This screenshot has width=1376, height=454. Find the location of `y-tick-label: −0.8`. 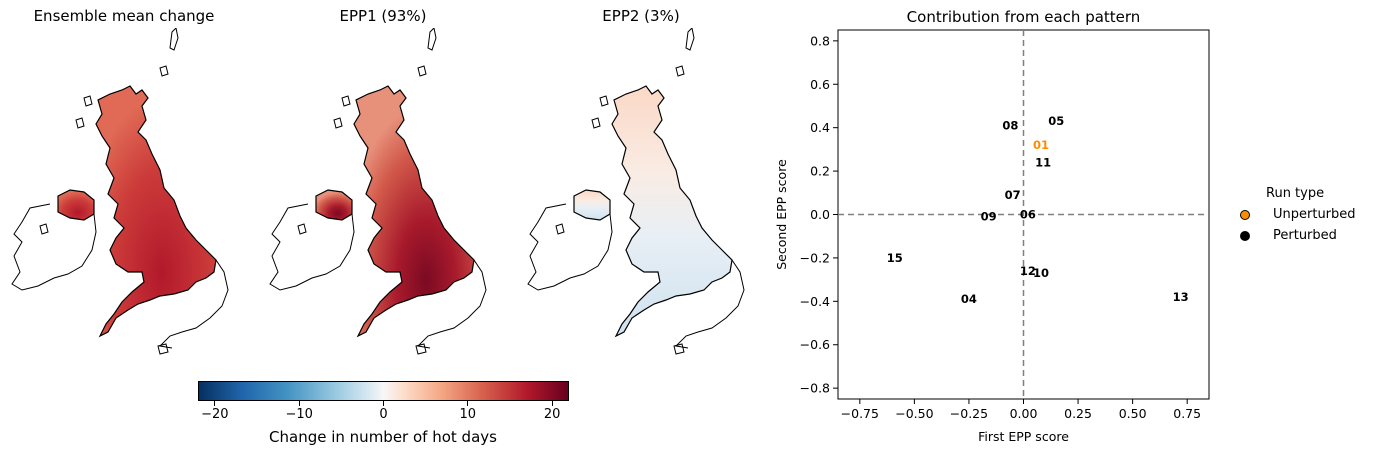

y-tick-label: −0.8 is located at coordinates (815, 388).